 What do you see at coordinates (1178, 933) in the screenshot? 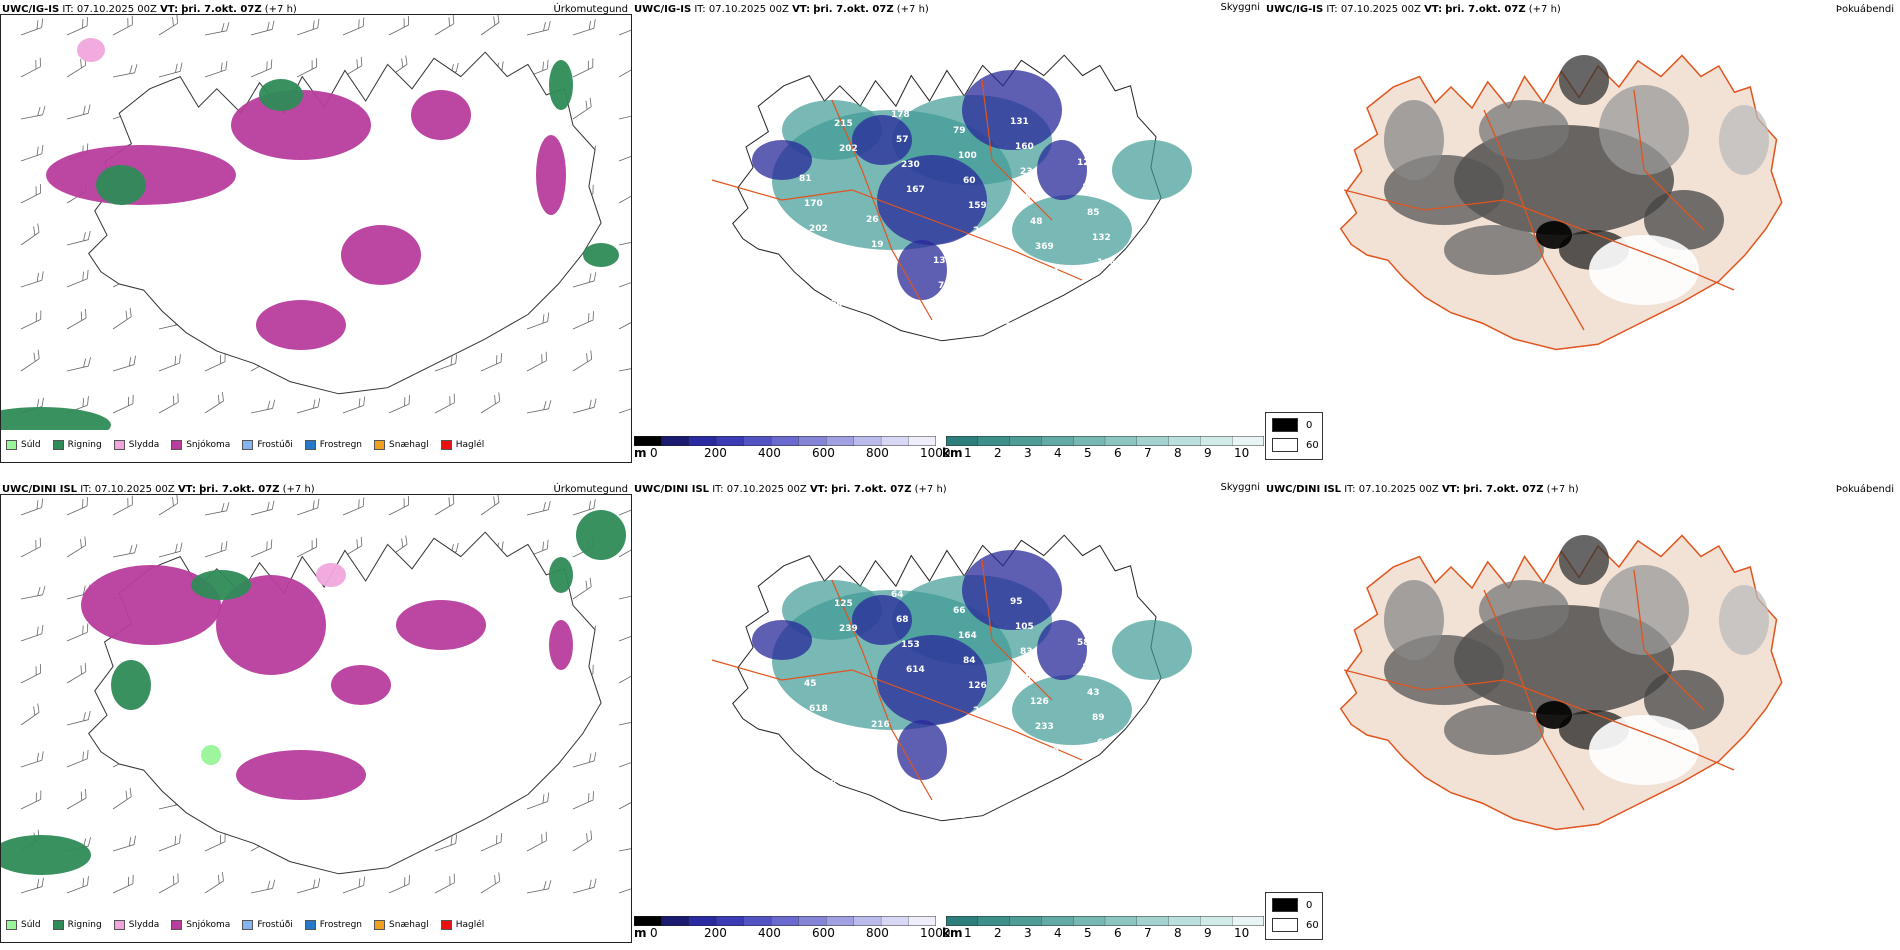
I see `visibility-tick-label: 8` at bounding box center [1178, 933].